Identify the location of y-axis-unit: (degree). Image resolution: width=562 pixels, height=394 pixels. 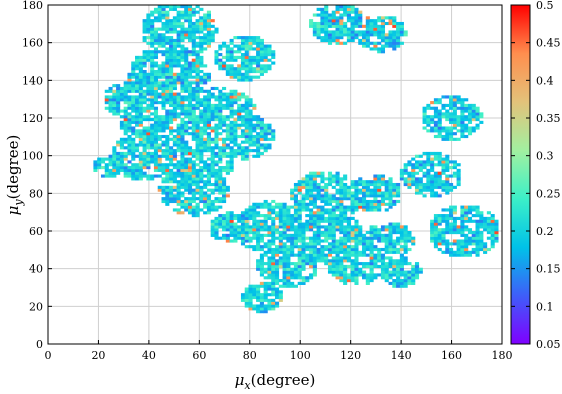
(13, 167).